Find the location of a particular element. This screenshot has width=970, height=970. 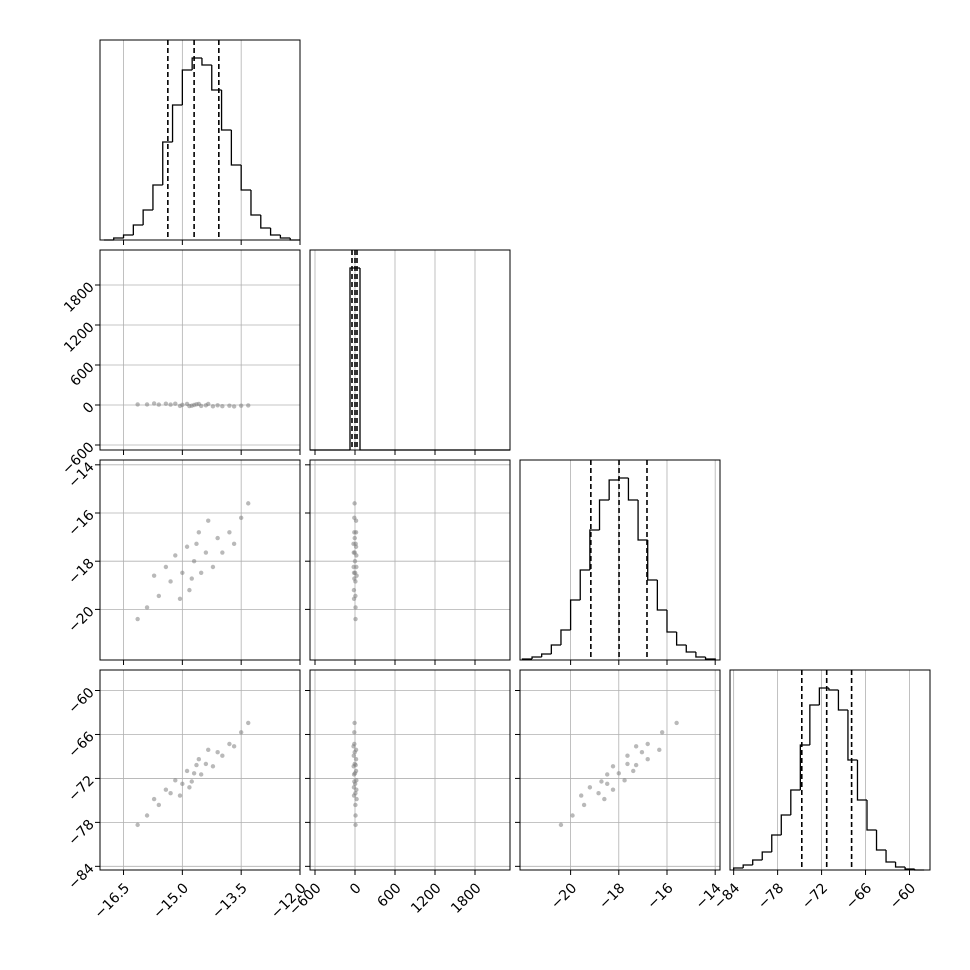

x-tick-label: −72 is located at coordinates (815, 896).